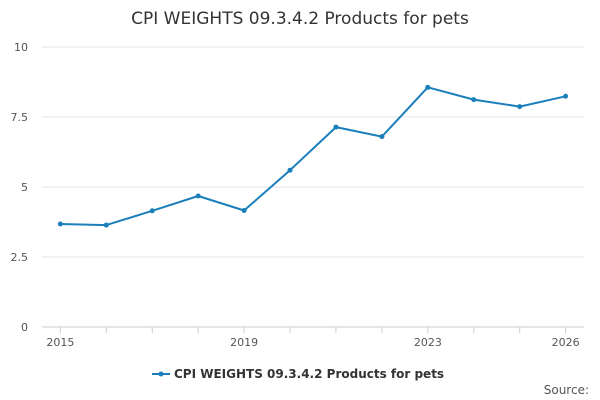 This screenshot has height=400, width=600. What do you see at coordinates (428, 342) in the screenshot?
I see `x-tick-label: 2023` at bounding box center [428, 342].